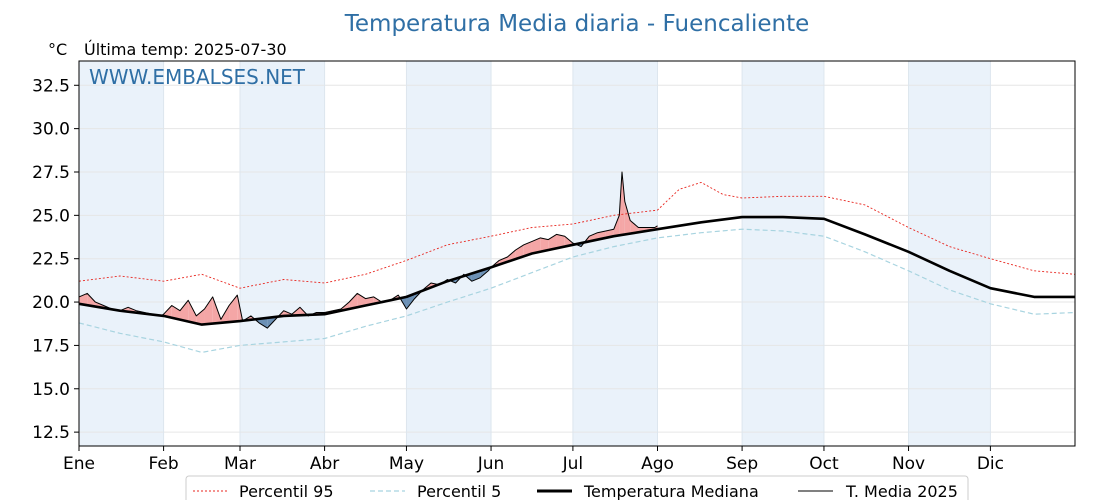 This screenshot has height=500, width=1120. Describe the element at coordinates (901, 491) in the screenshot. I see `legend-media2025-label: T. Media 2025` at that location.